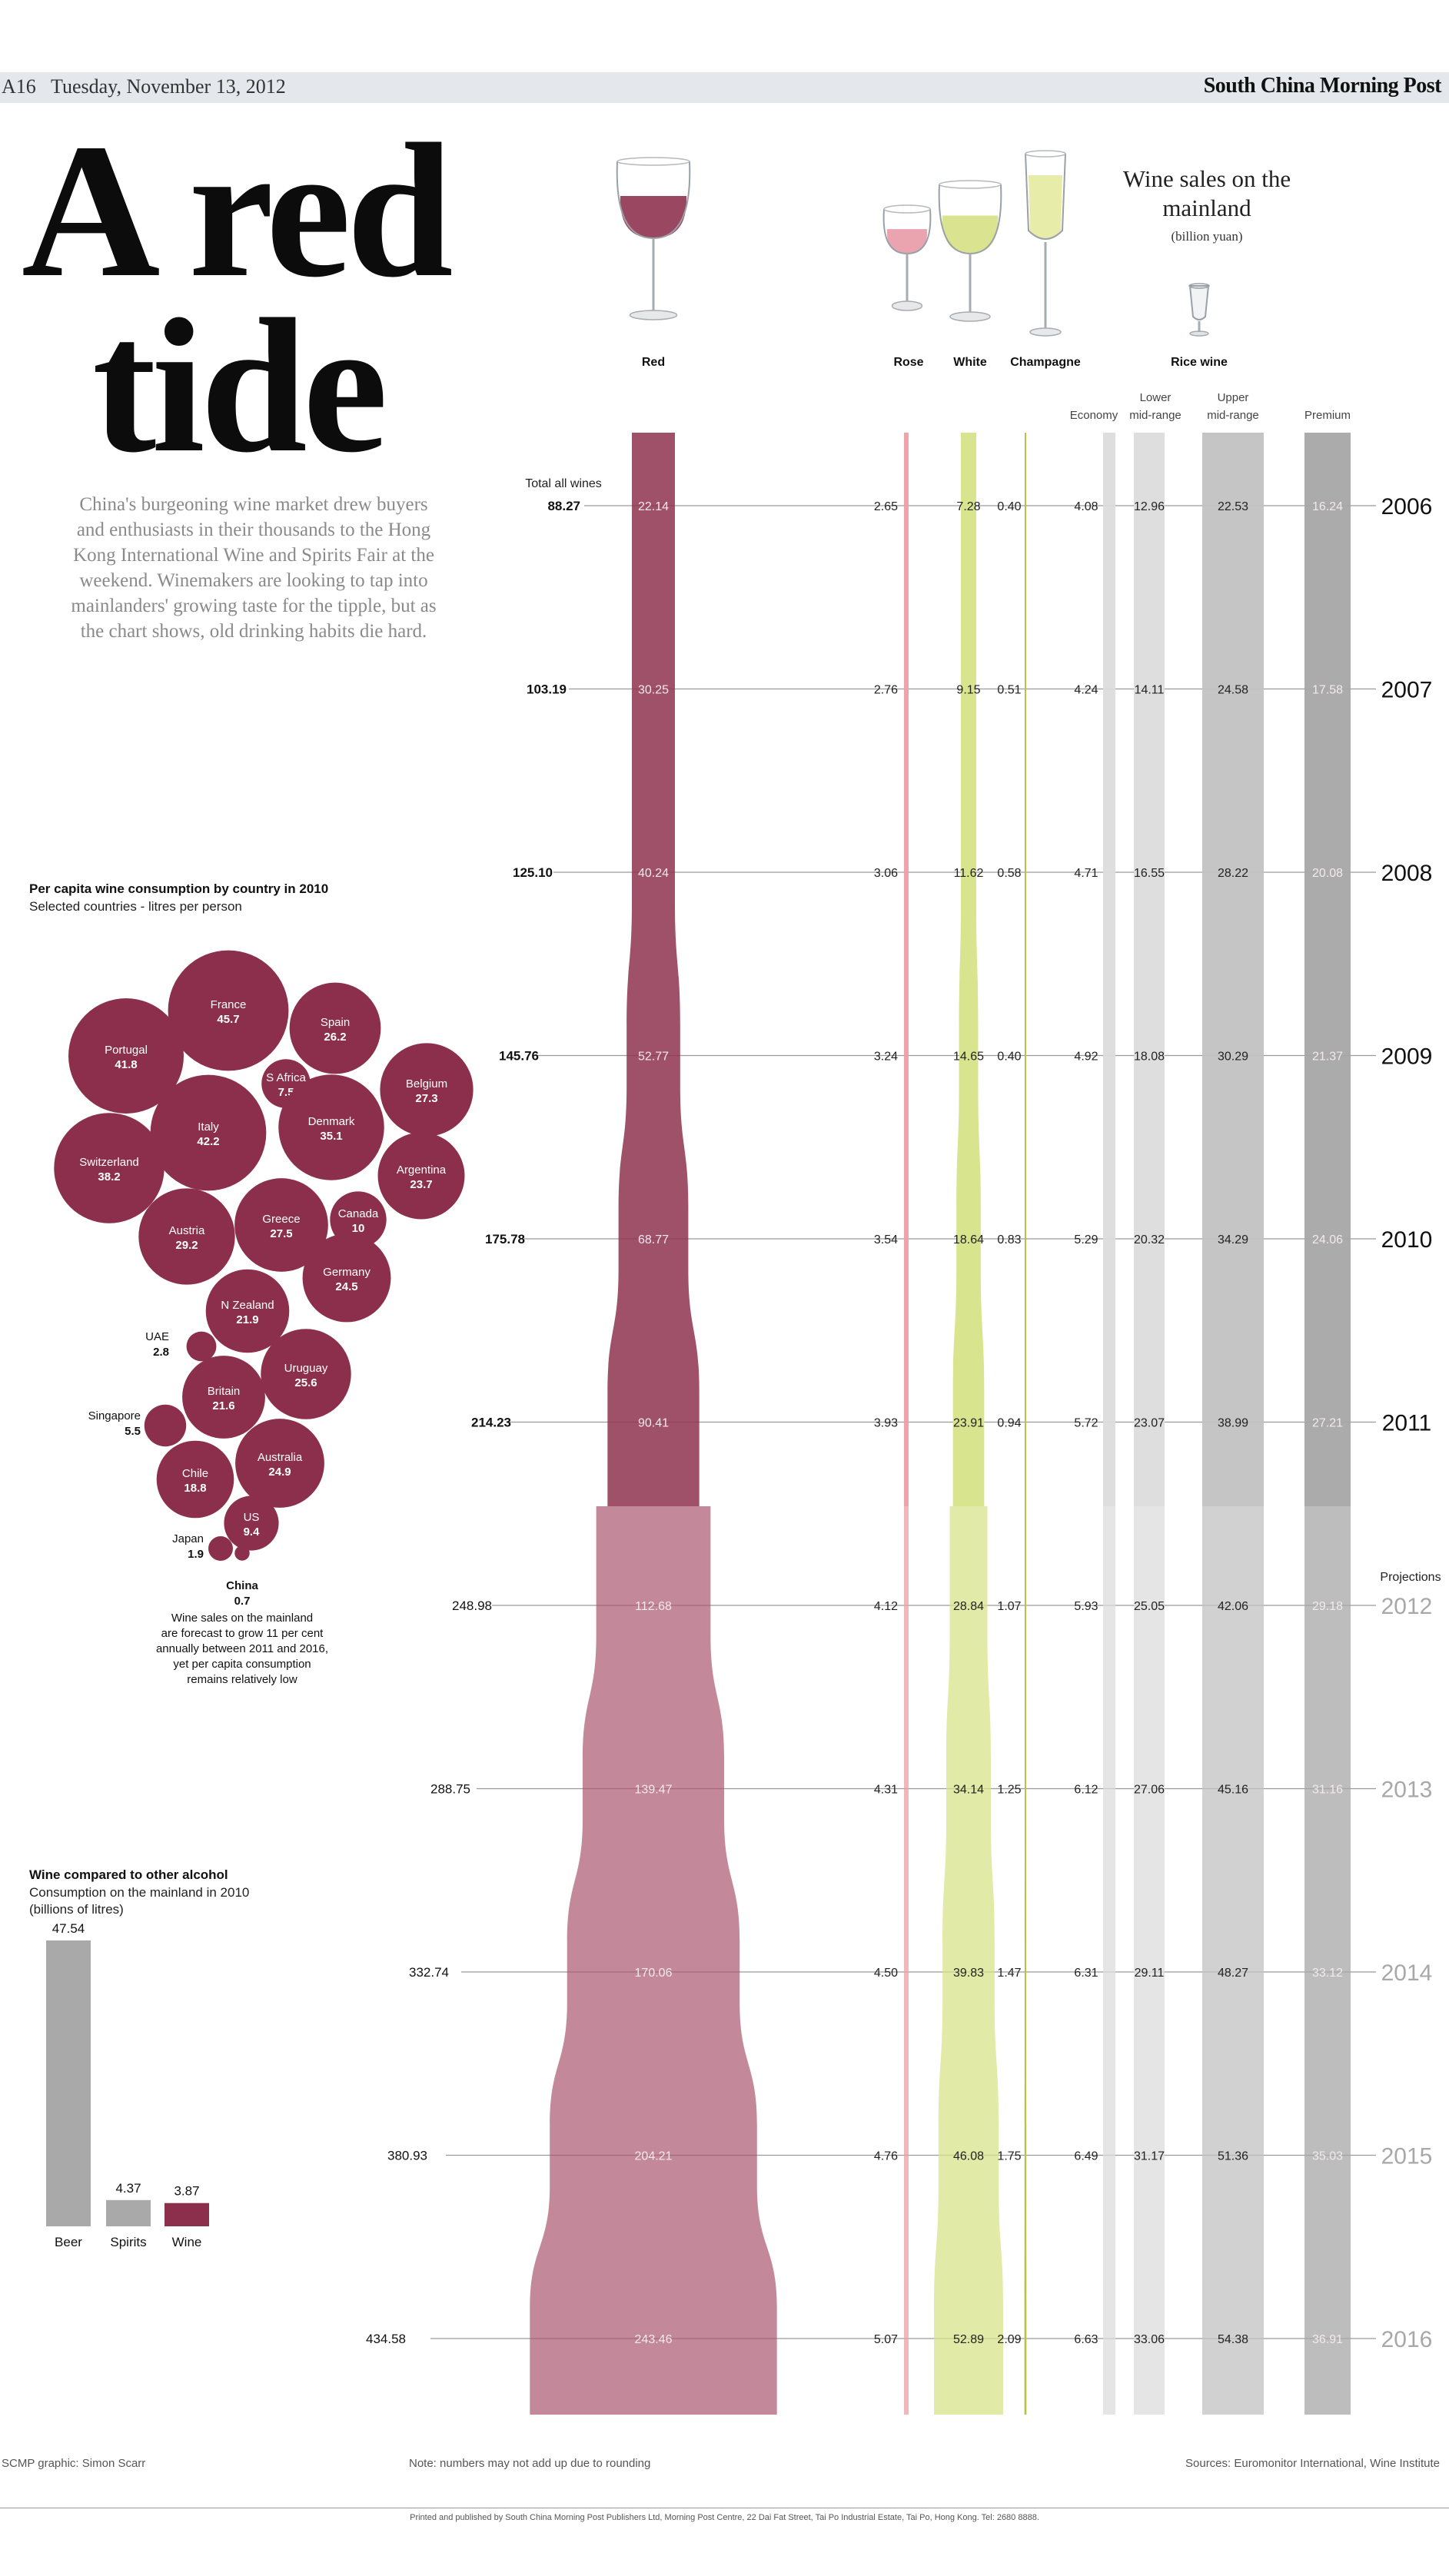  What do you see at coordinates (886, 1974) in the screenshot?
I see `rose-stream-value-label: 4.50` at bounding box center [886, 1974].